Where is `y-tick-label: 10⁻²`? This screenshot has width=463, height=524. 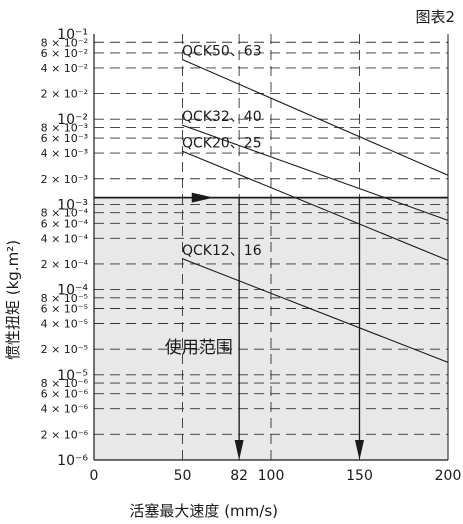
y-tick-label: 10⁻² is located at coordinates (72, 120).